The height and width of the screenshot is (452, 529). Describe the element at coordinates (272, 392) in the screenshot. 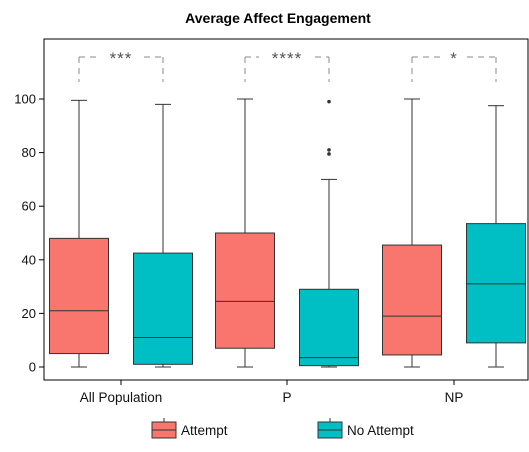

I see `x-axis: All Population P NP` at that location.